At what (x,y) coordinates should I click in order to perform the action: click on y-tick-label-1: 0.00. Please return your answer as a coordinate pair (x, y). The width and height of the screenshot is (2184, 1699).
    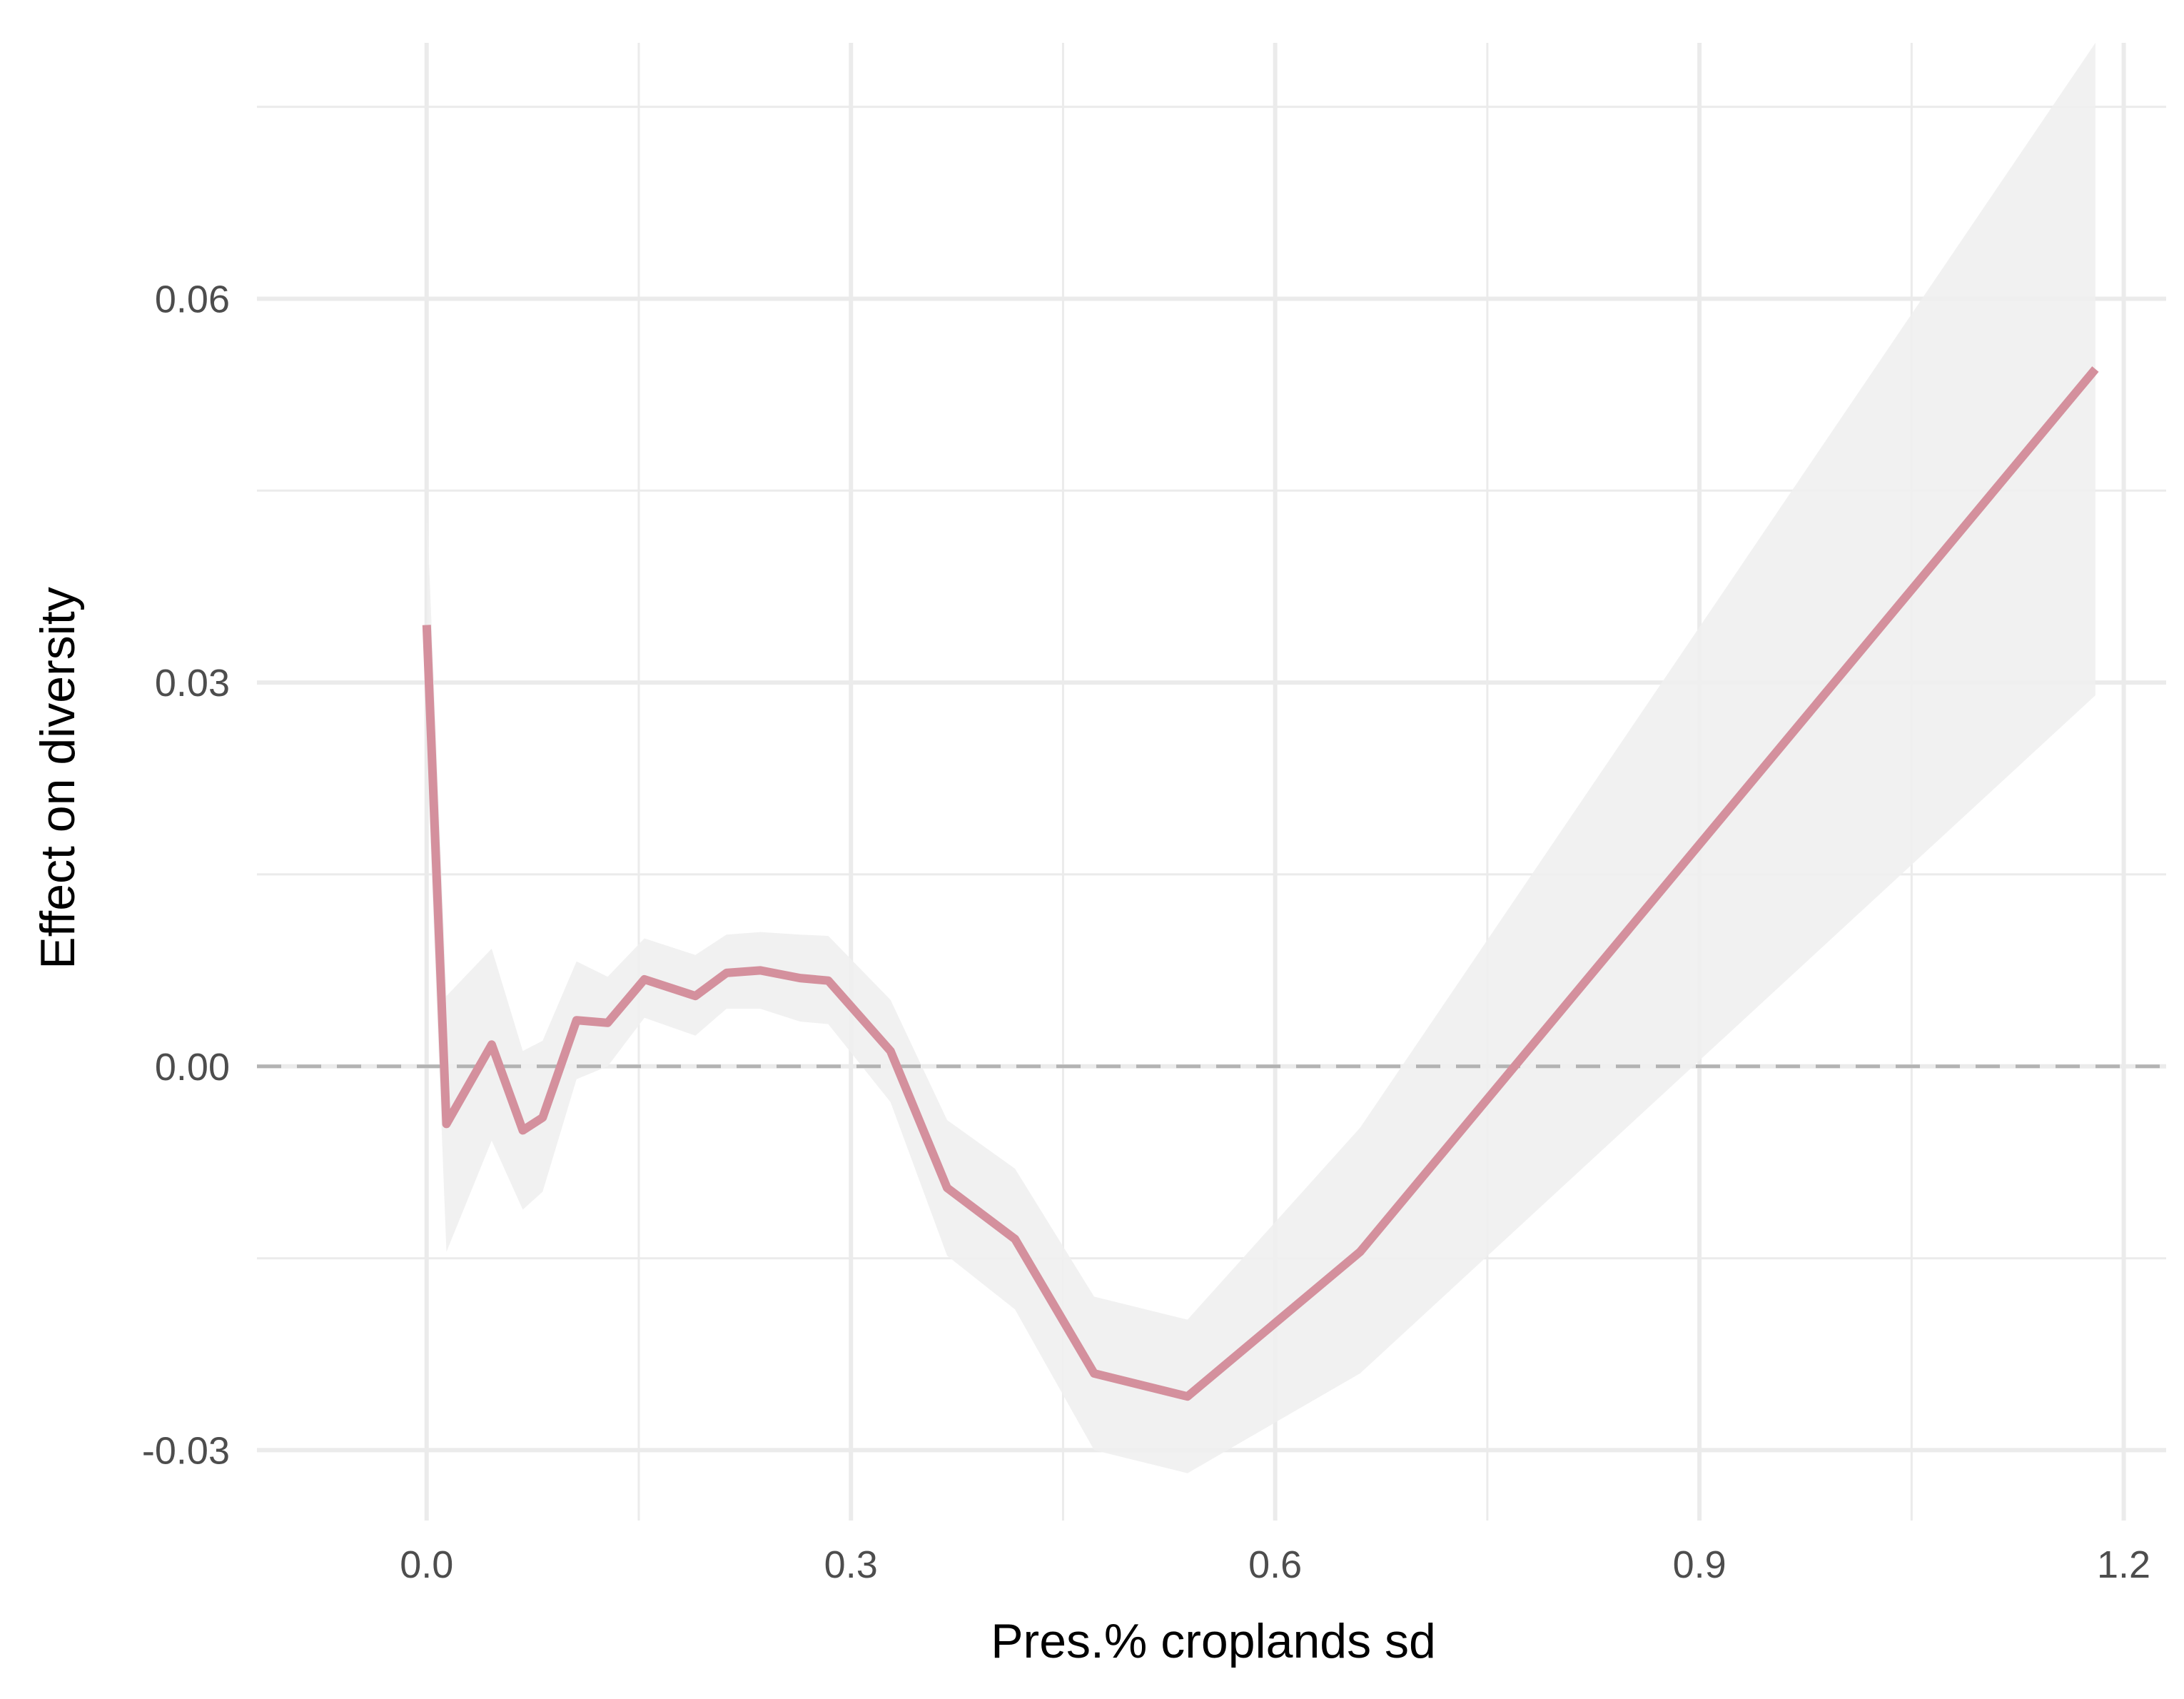
    Looking at the image, I should click on (192, 1067).